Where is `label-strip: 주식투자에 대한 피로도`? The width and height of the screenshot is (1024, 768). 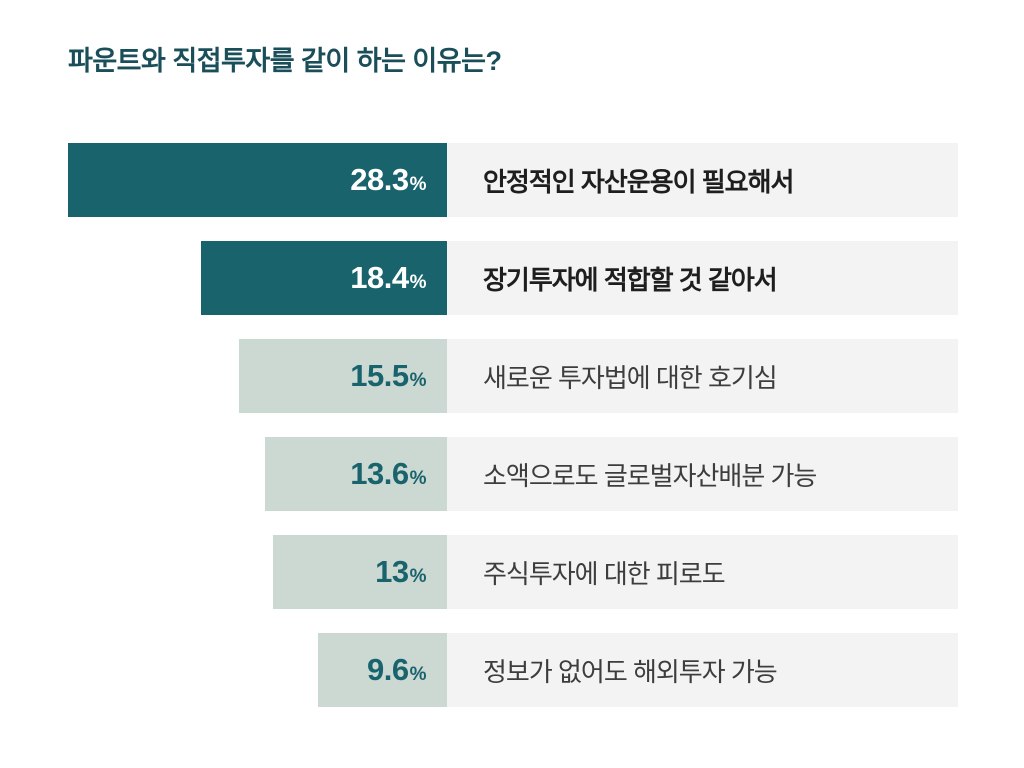
label-strip: 주식투자에 대한 피로도 is located at coordinates (702, 572).